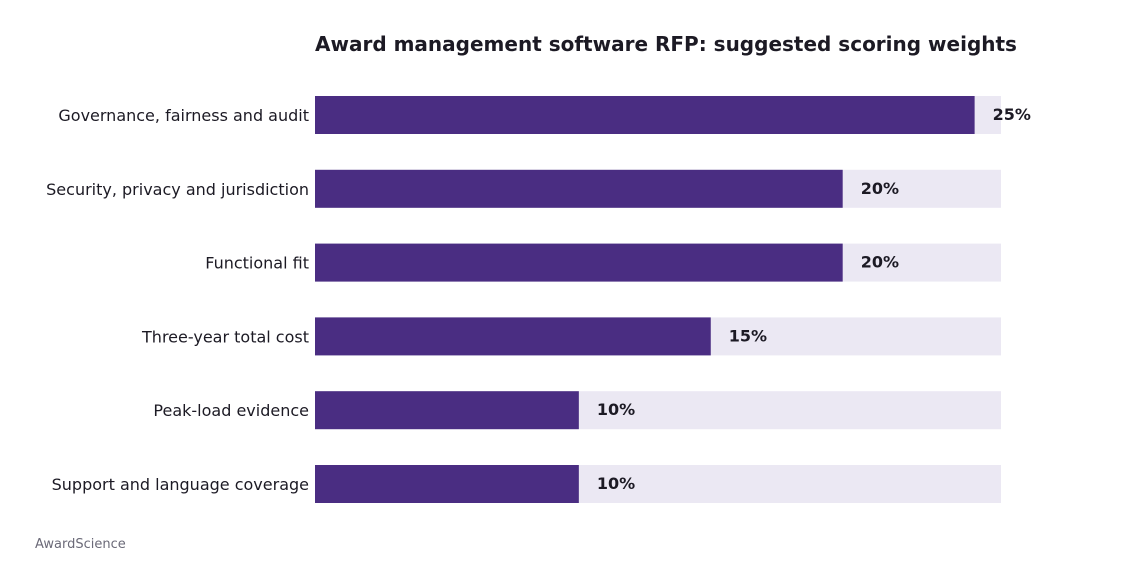 This screenshot has height=587, width=1141. What do you see at coordinates (1012, 114) in the screenshot?
I see `value-label: 25%` at bounding box center [1012, 114].